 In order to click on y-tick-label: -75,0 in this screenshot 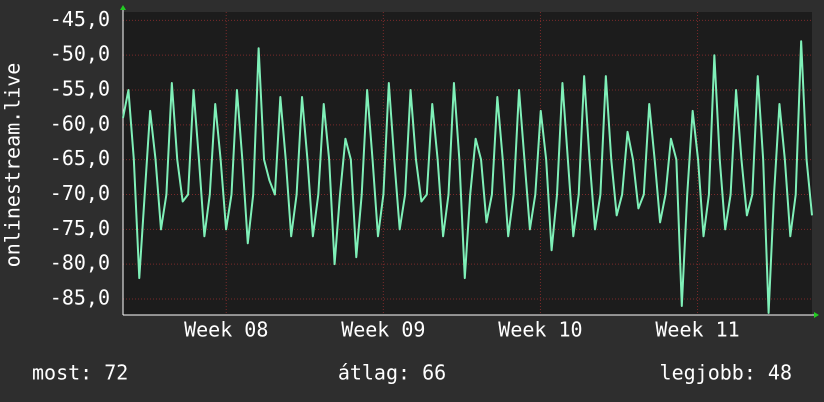, I will do `click(80, 228)`.